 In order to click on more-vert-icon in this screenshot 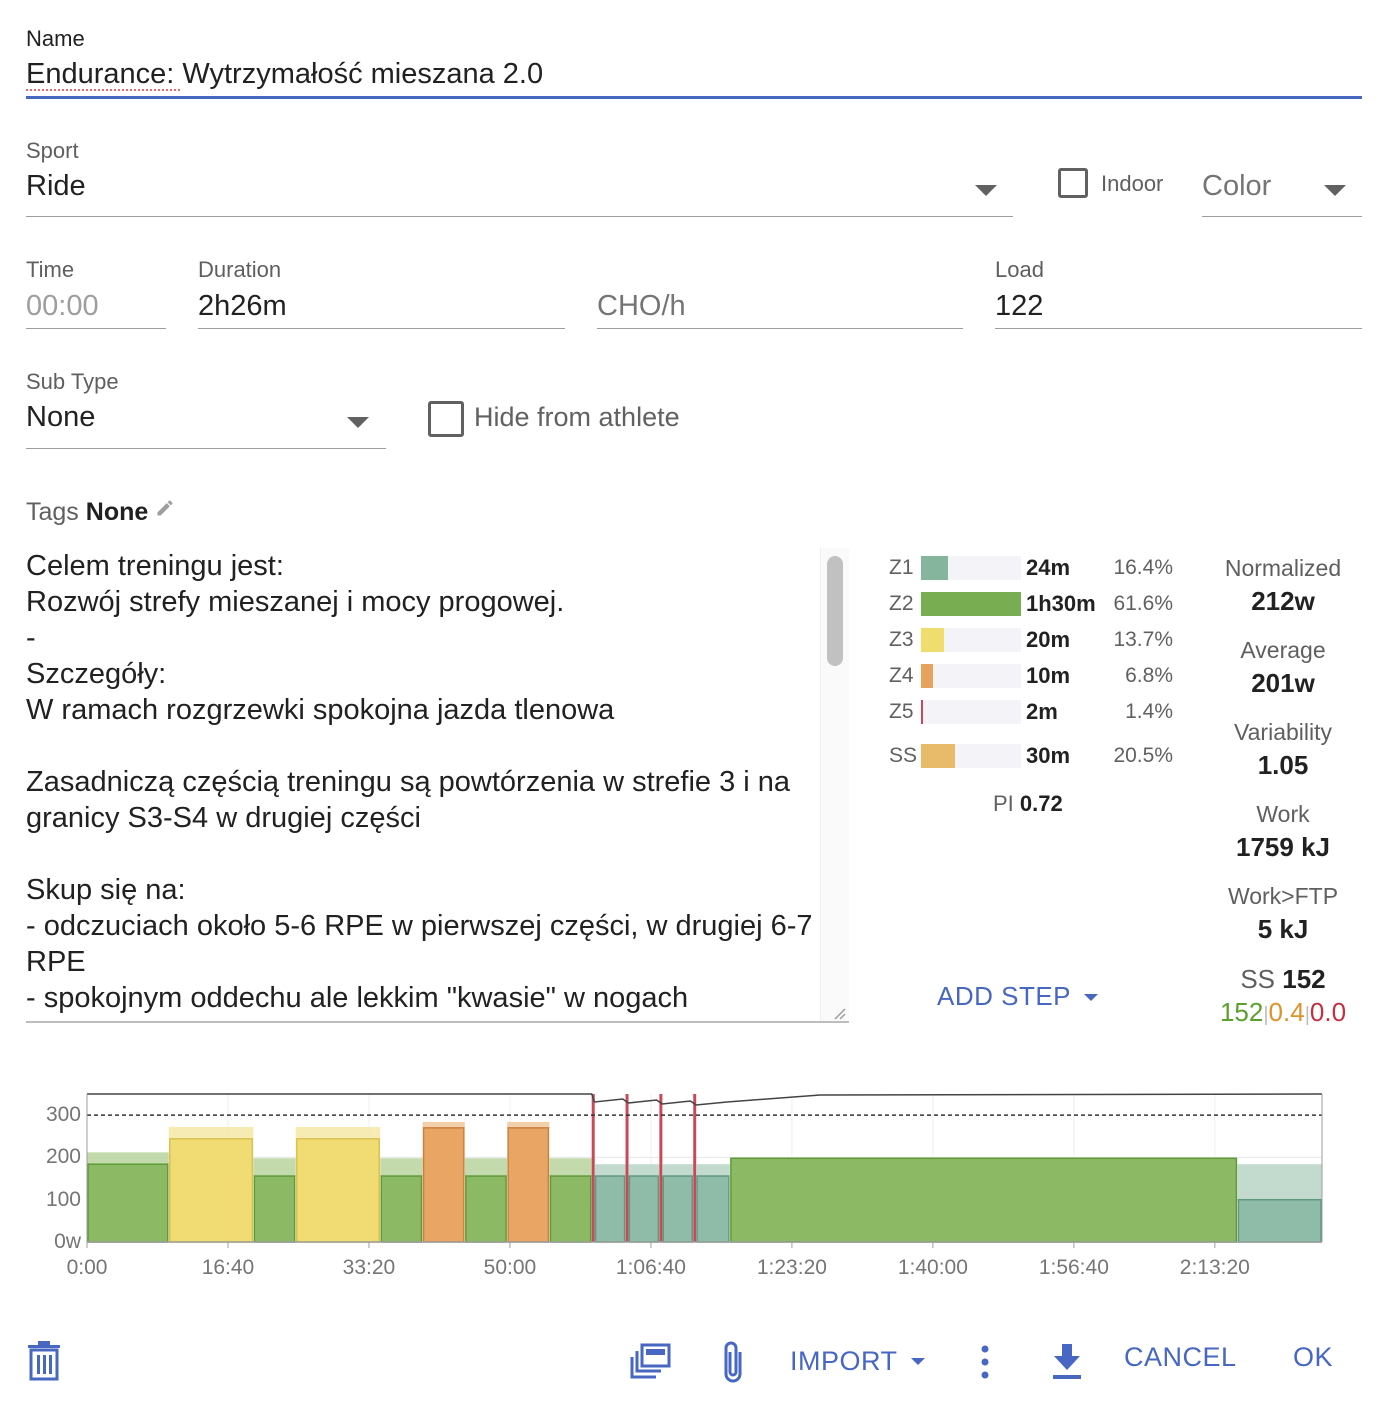, I will do `click(985, 1362)`.